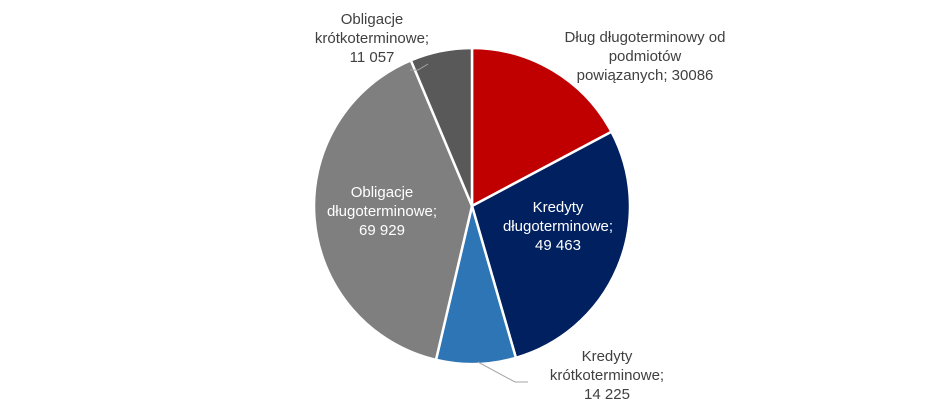 Image resolution: width=945 pixels, height=418 pixels. Describe the element at coordinates (419, 67) in the screenshot. I see `leader-line-obligacje-krotkoterminowe` at that location.